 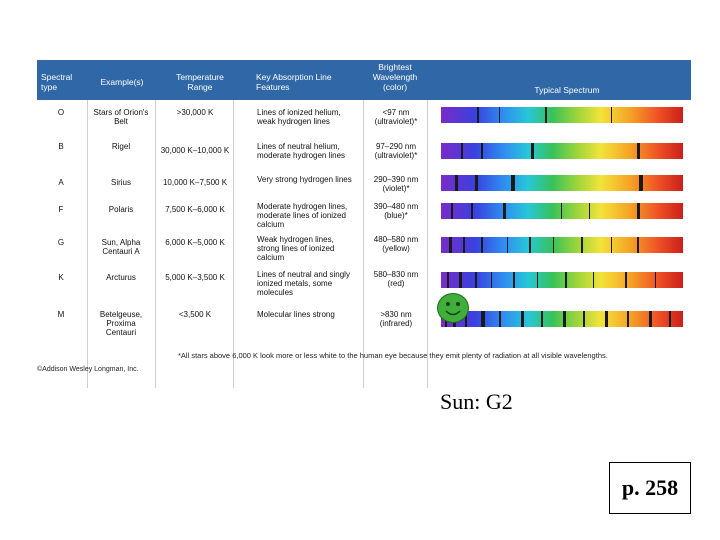 I want to click on spectrum-f, so click(x=562, y=211).